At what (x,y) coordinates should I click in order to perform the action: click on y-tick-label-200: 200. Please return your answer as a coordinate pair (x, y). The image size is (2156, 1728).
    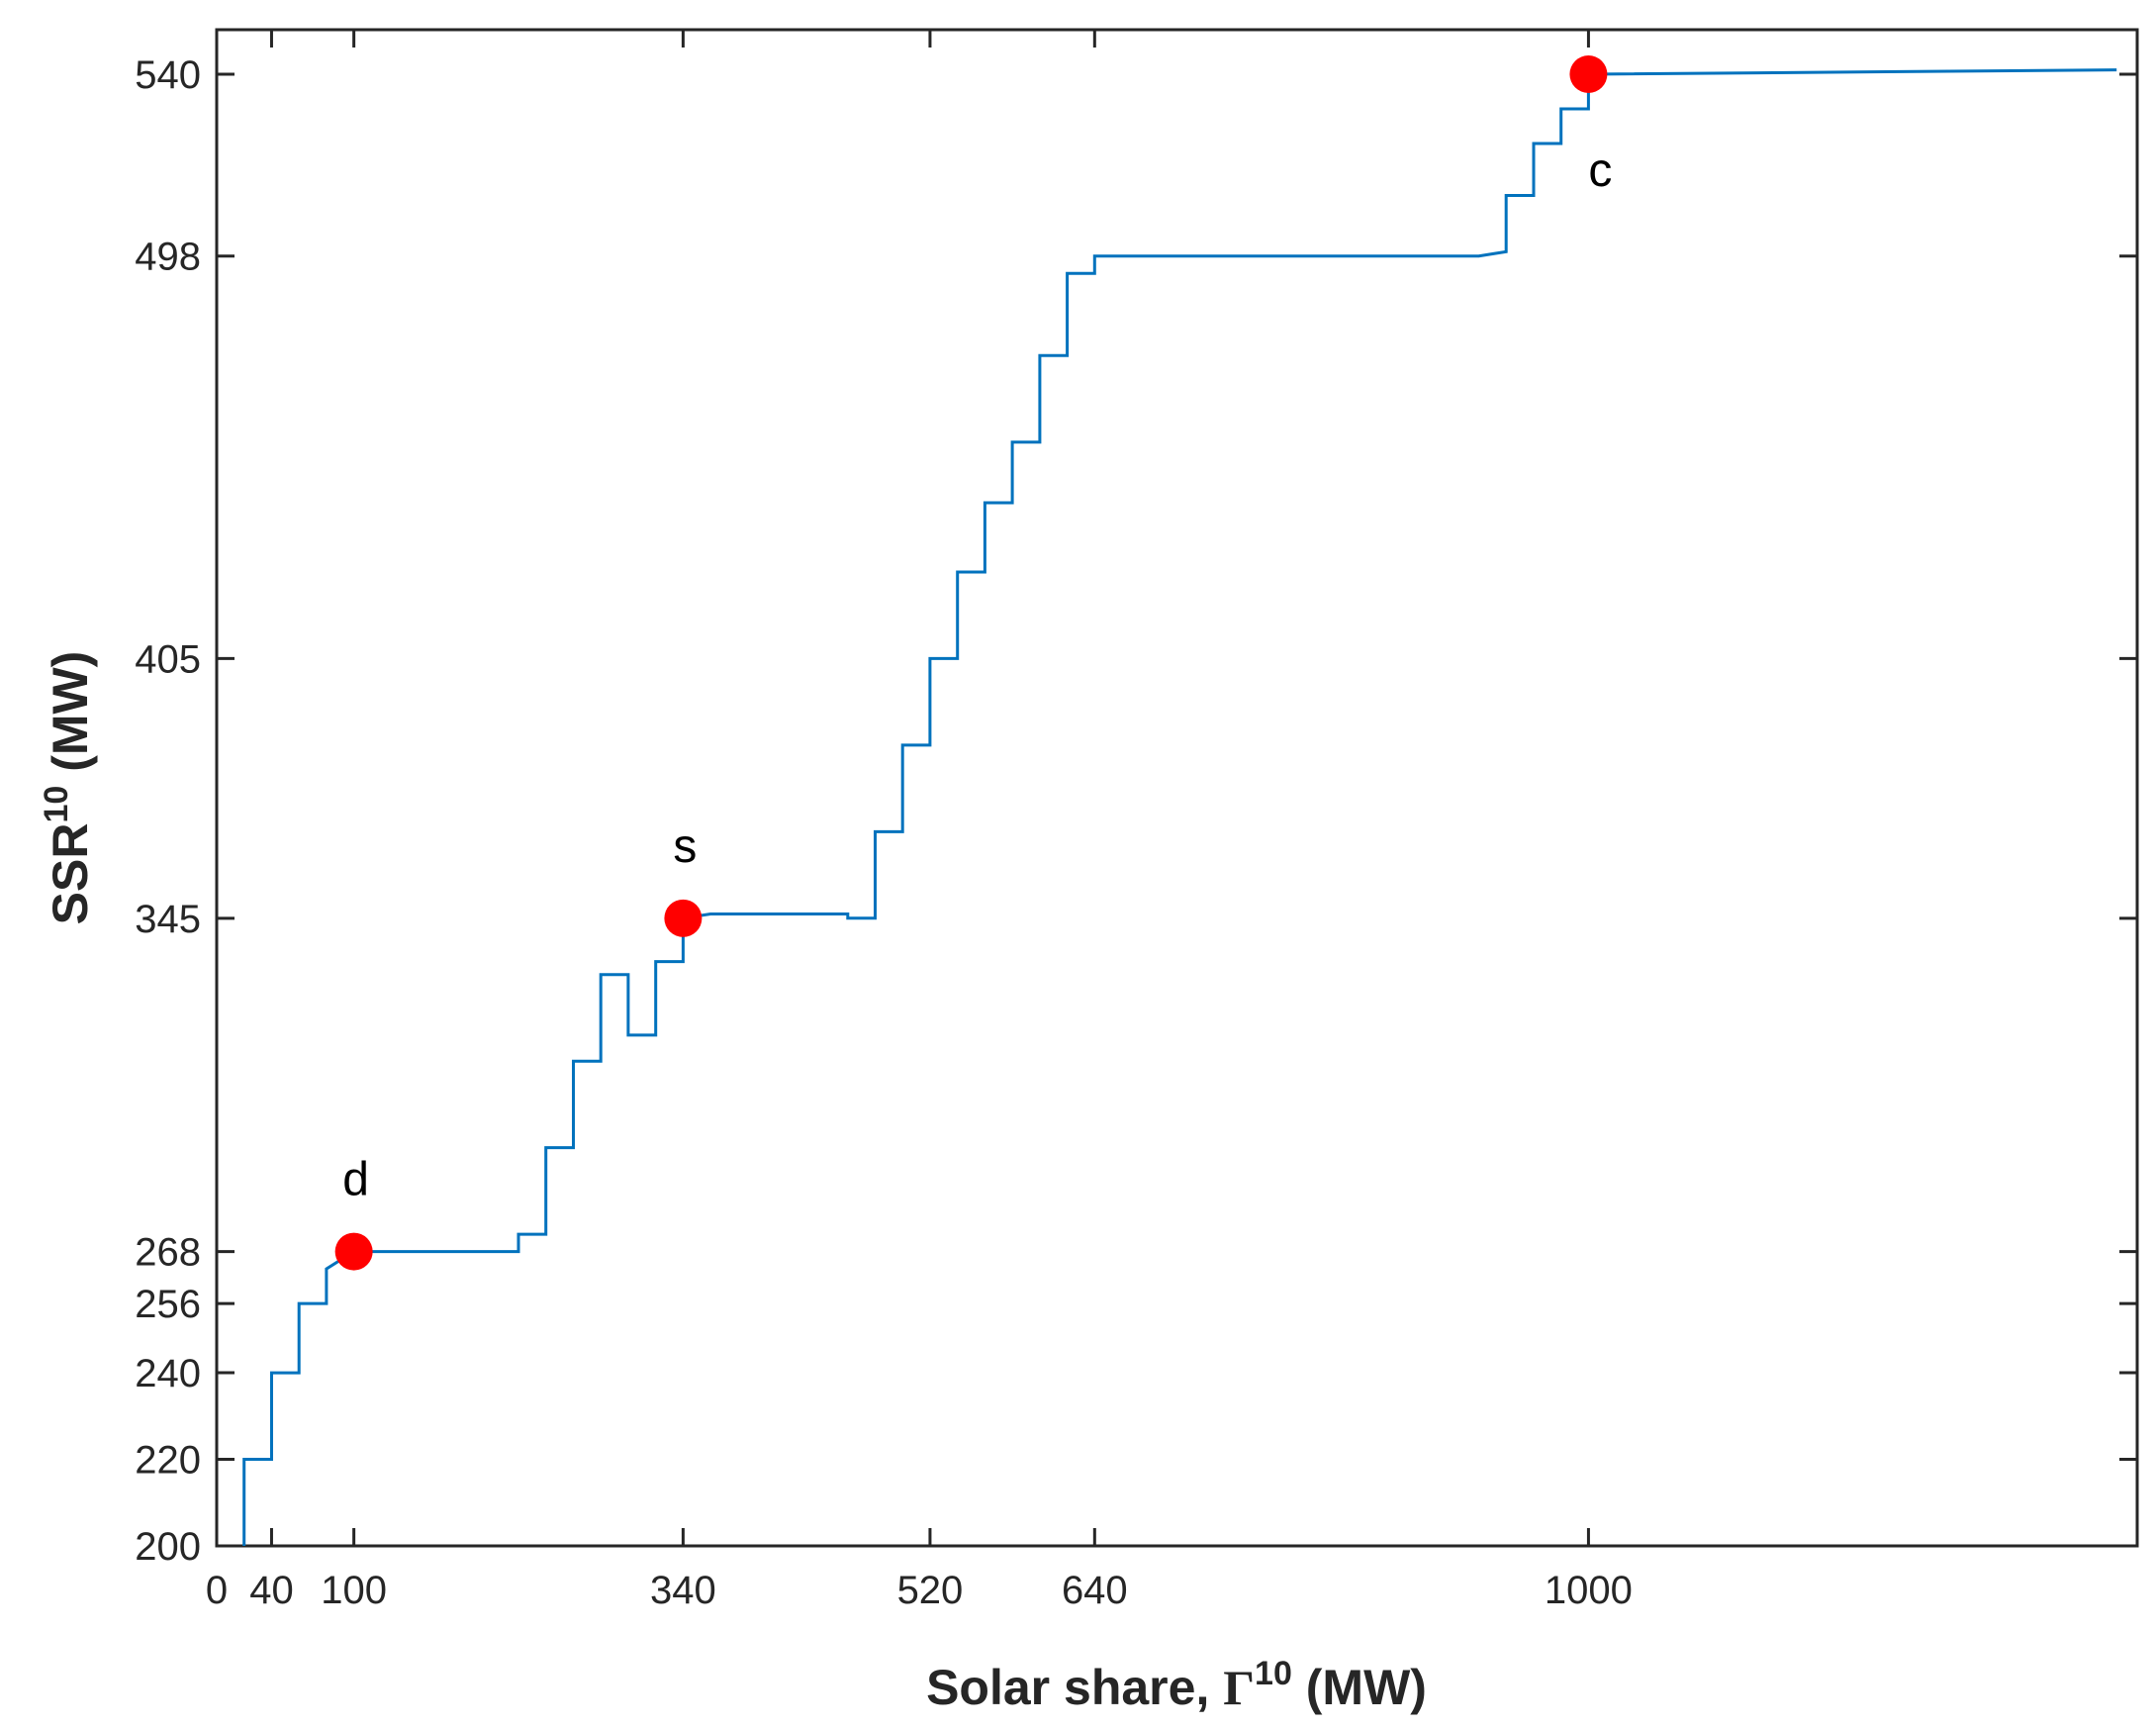
    Looking at the image, I should click on (168, 1547).